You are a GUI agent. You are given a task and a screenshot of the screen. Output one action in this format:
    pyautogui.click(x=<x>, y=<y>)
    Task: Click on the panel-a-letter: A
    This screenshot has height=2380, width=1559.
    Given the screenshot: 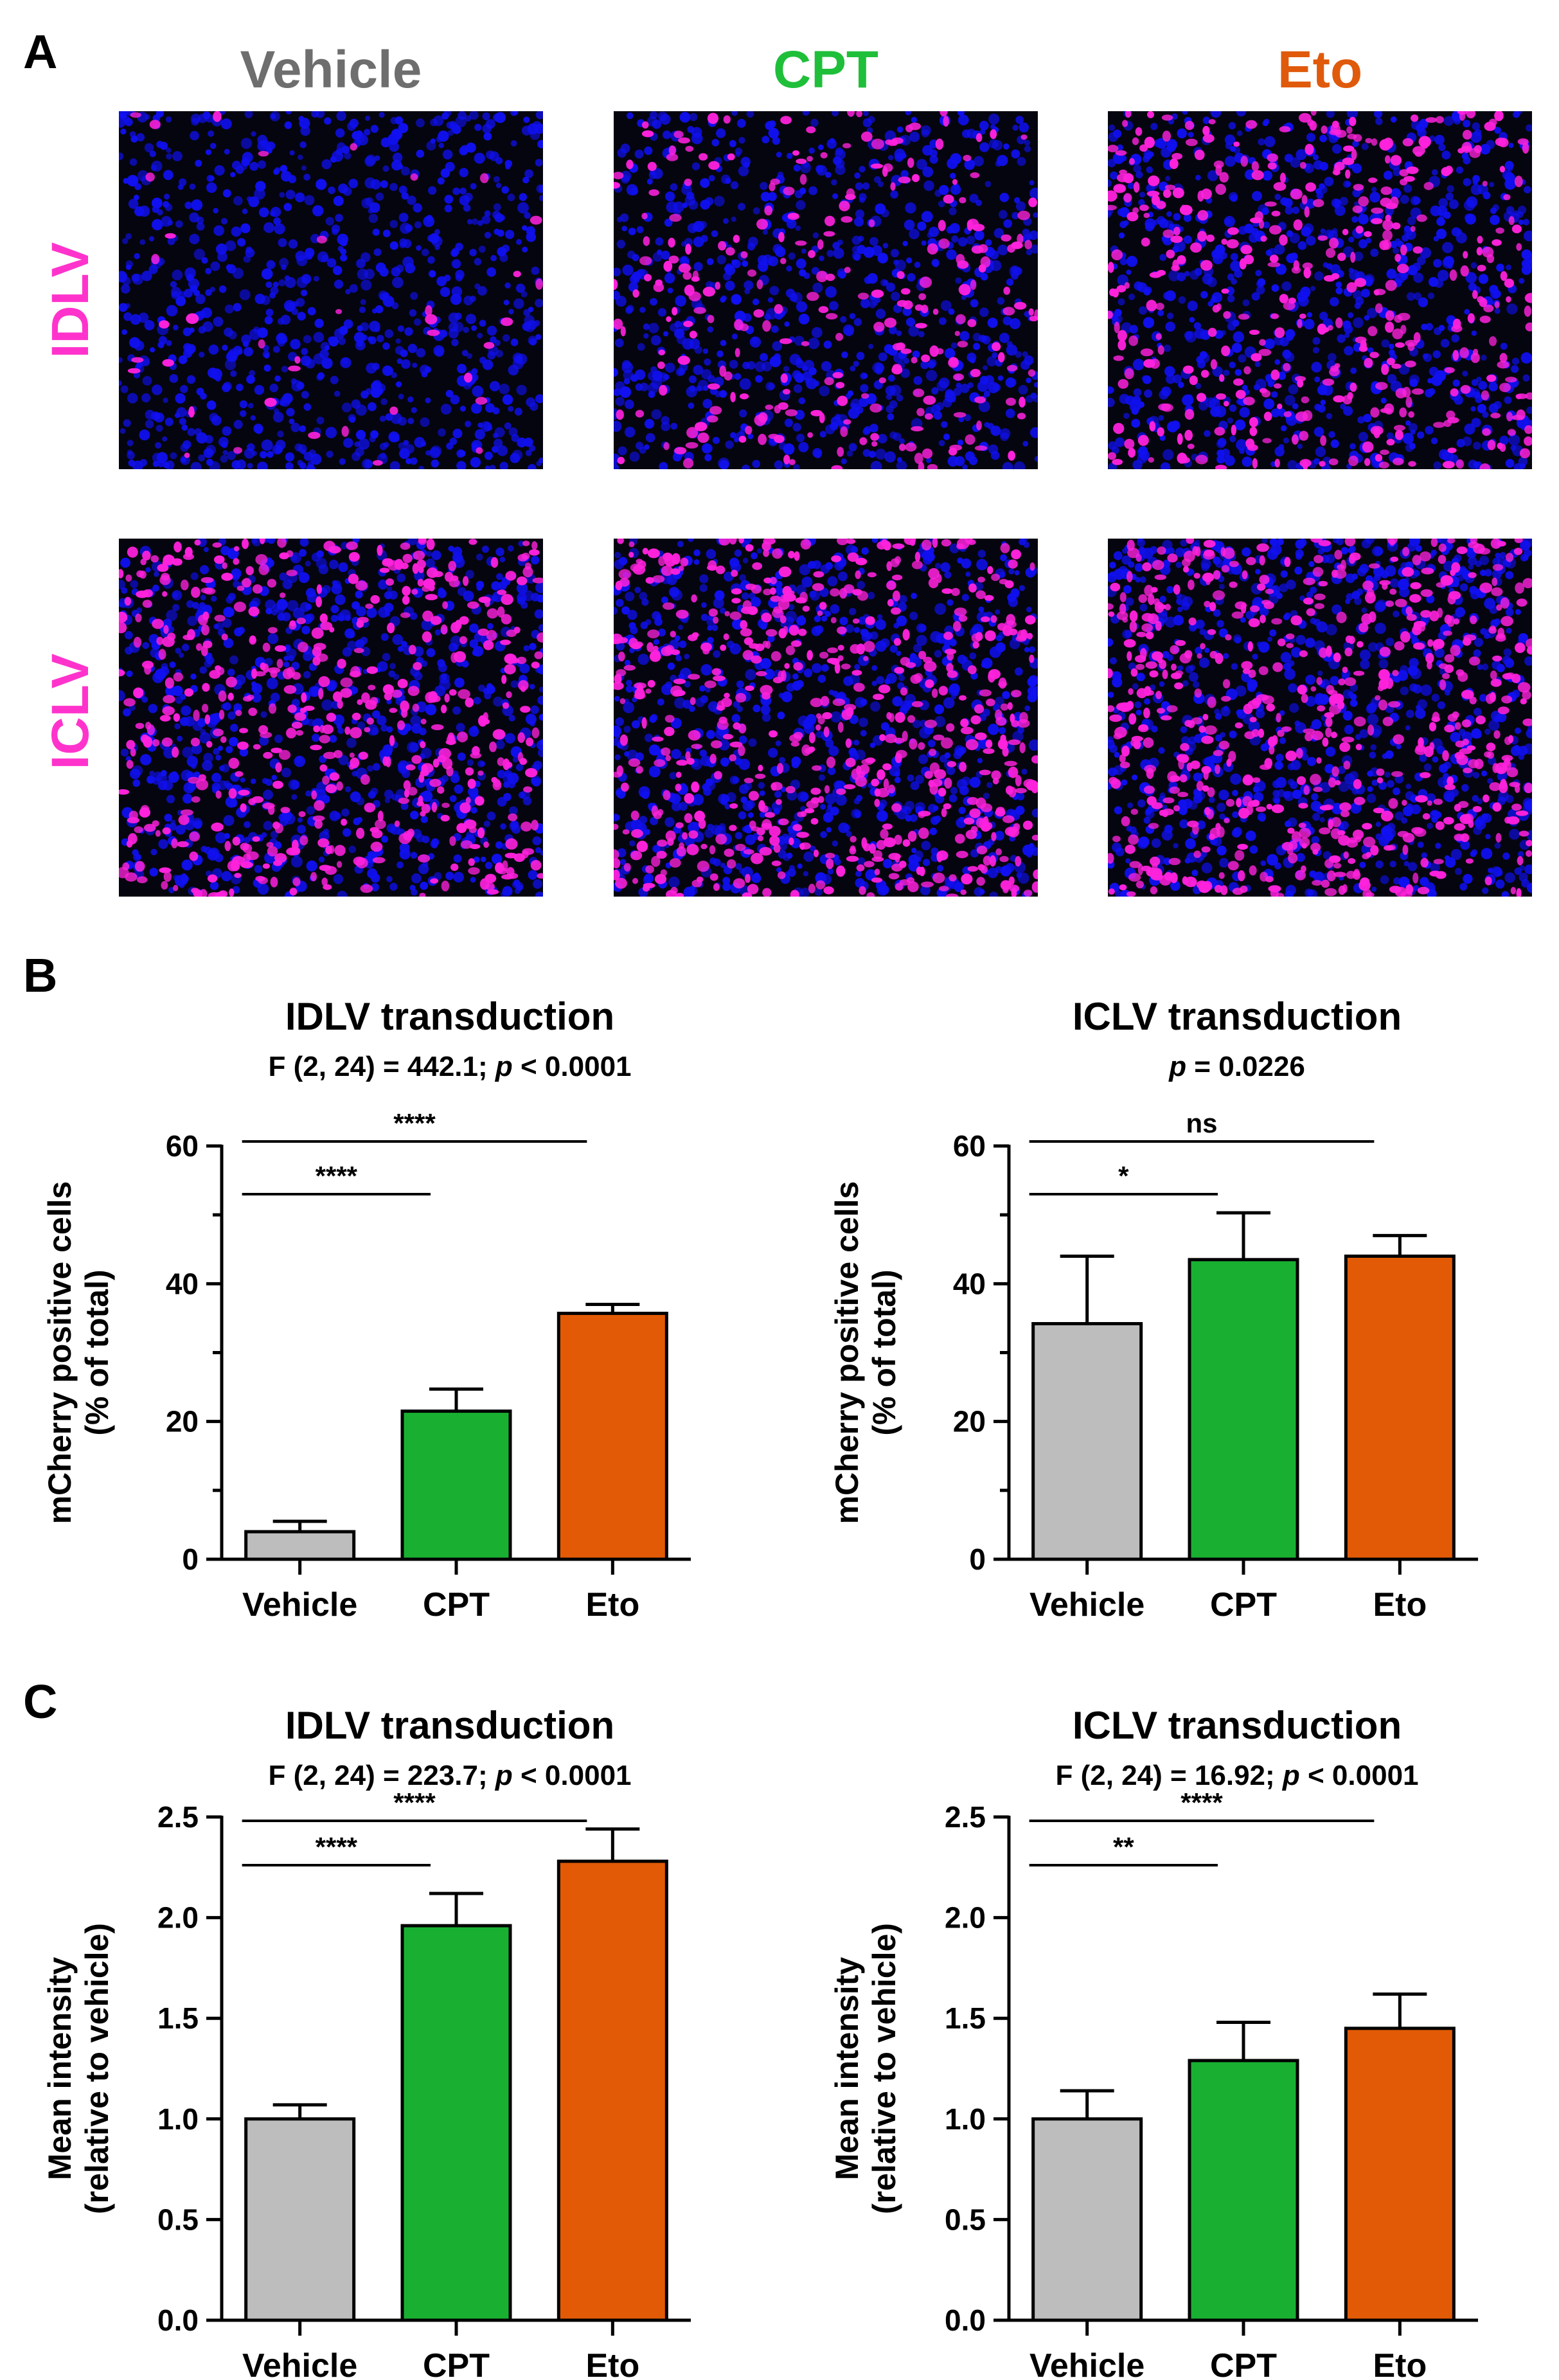 What is the action you would take?
    pyautogui.click(x=40, y=51)
    